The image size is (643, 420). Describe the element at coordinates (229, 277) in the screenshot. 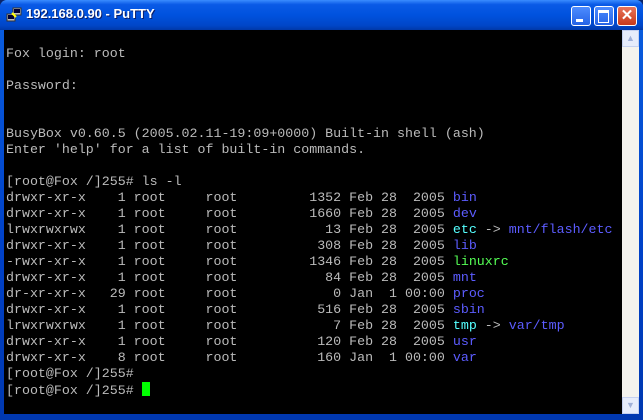

I see `terminal-text: drwxr-xr-x 1 root root 84 Feb 28 2005` at that location.